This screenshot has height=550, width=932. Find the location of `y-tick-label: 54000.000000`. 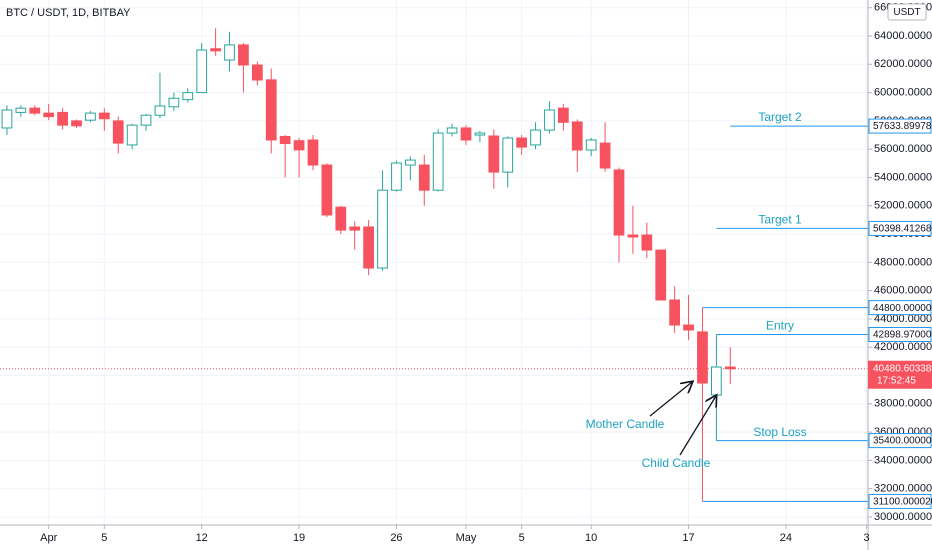

y-tick-label: 54000.000000 is located at coordinates (903, 177).